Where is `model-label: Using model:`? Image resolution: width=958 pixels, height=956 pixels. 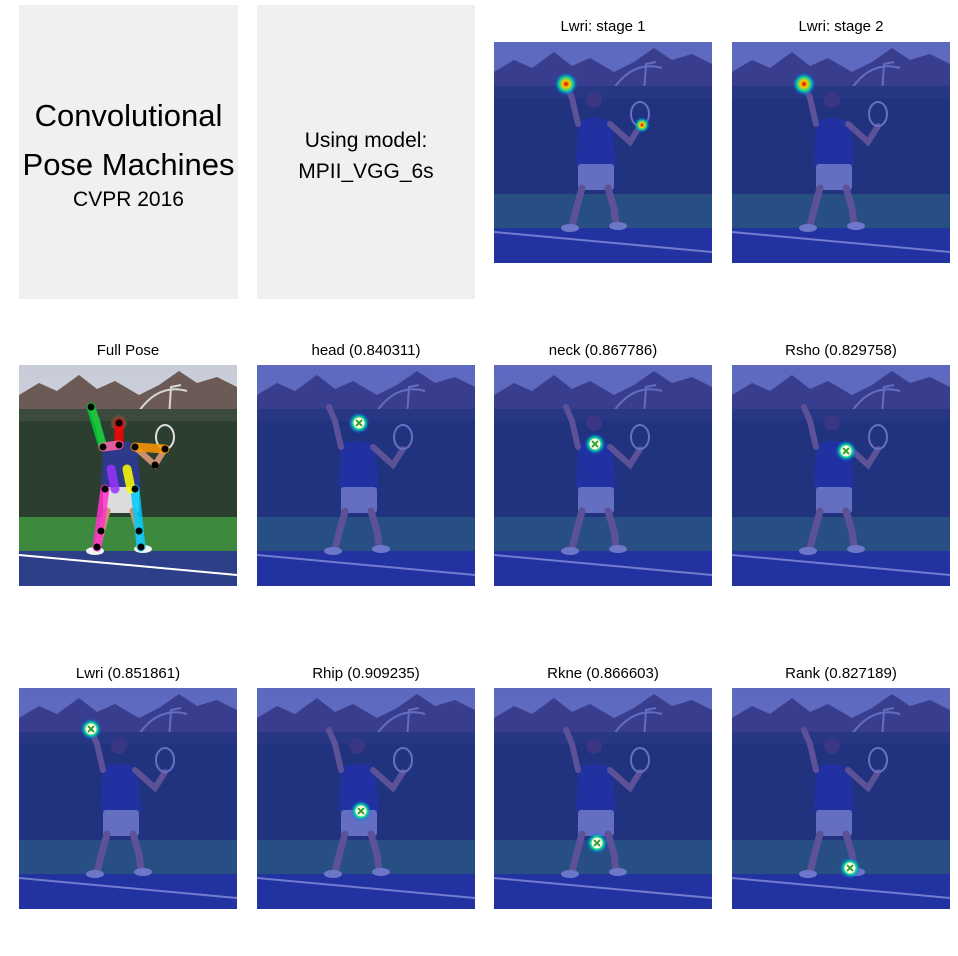 model-label: Using model: is located at coordinates (366, 140).